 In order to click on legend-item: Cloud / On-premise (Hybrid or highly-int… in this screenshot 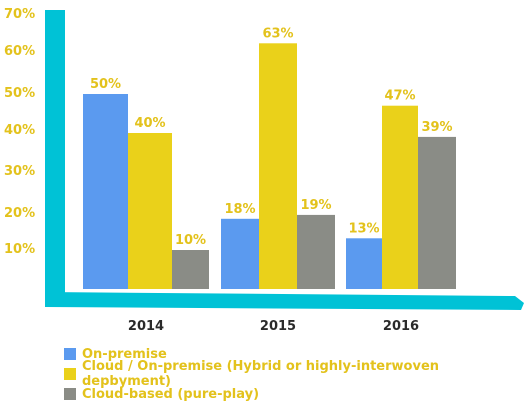, I will do `click(297, 374)`.